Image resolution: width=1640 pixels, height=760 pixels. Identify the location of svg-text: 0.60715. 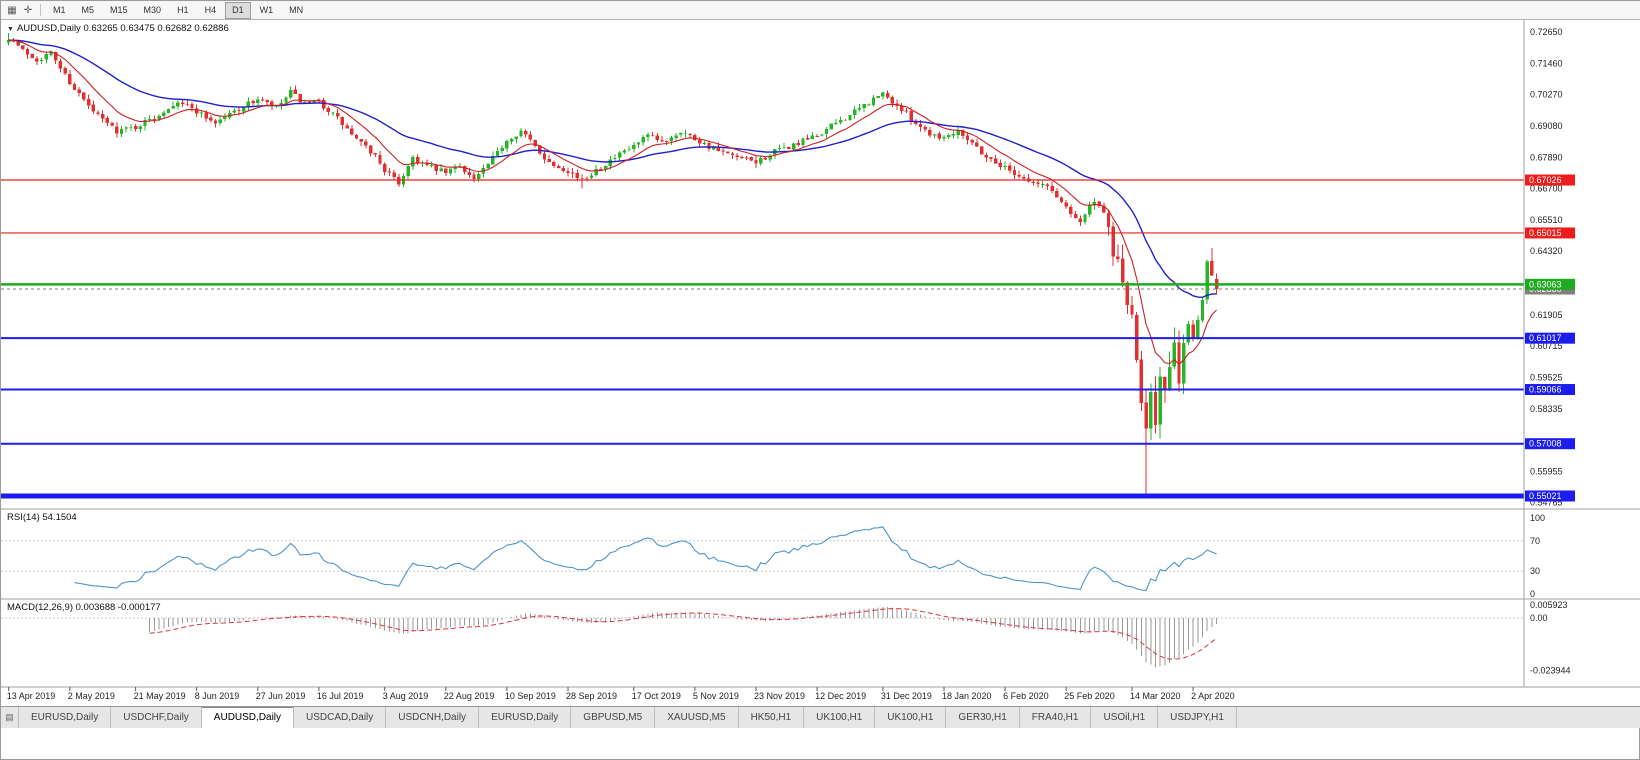
(1546, 346).